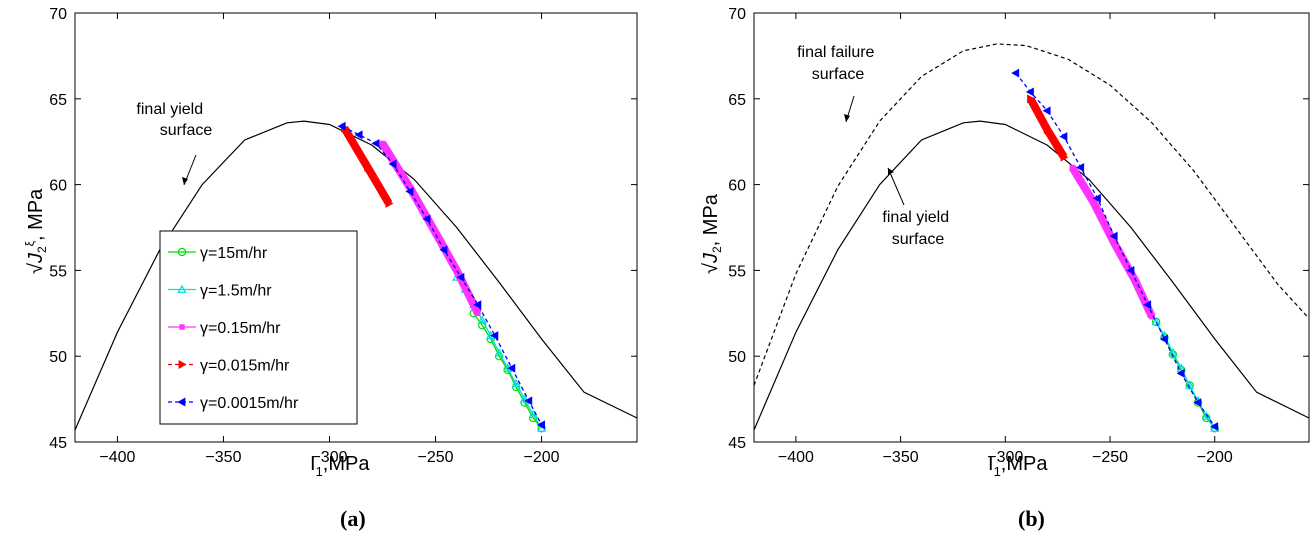  Describe the element at coordinates (1031, 518) in the screenshot. I see `panel-b-label: (b)` at that location.